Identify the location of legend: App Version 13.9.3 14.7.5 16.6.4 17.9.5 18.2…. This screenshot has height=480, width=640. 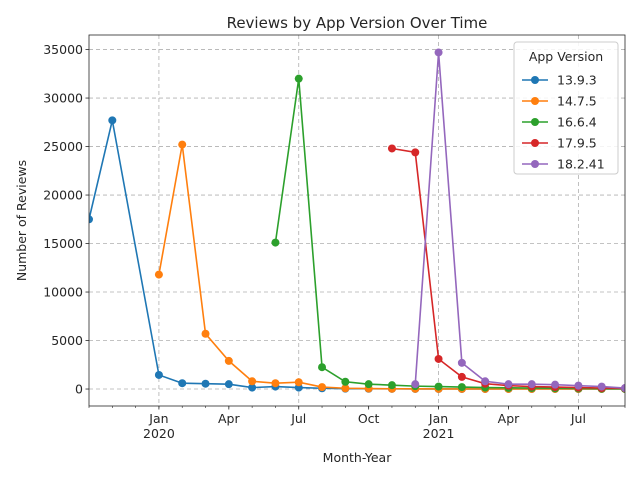
(566, 108).